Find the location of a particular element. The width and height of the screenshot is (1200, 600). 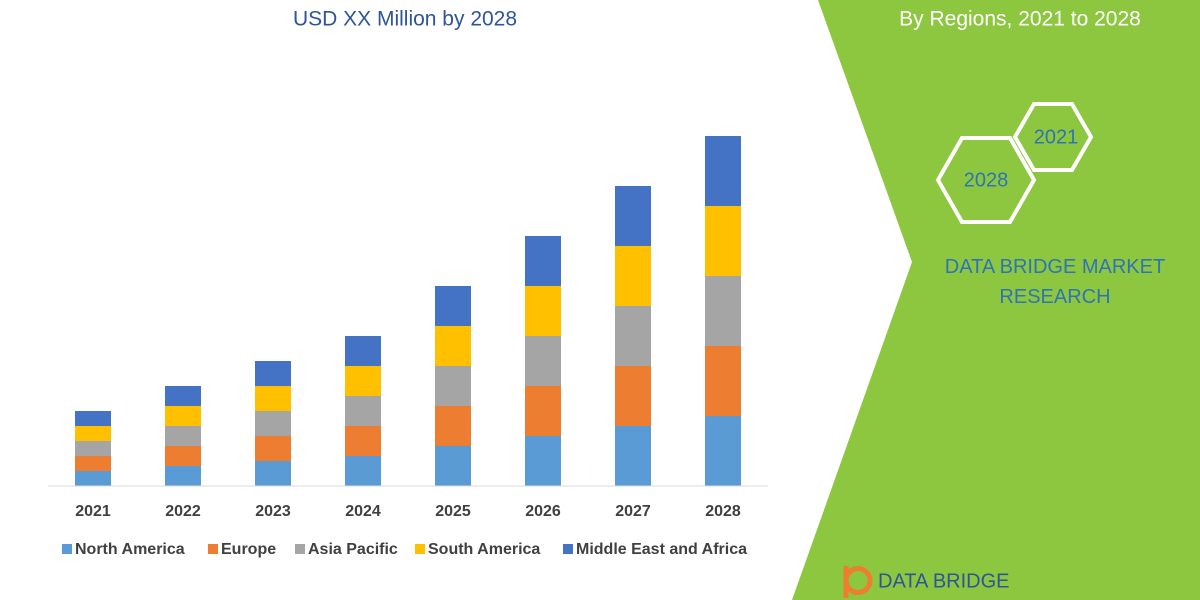

company-name: DATA BRIDGE MARKET RESEARCH is located at coordinates (1055, 282).